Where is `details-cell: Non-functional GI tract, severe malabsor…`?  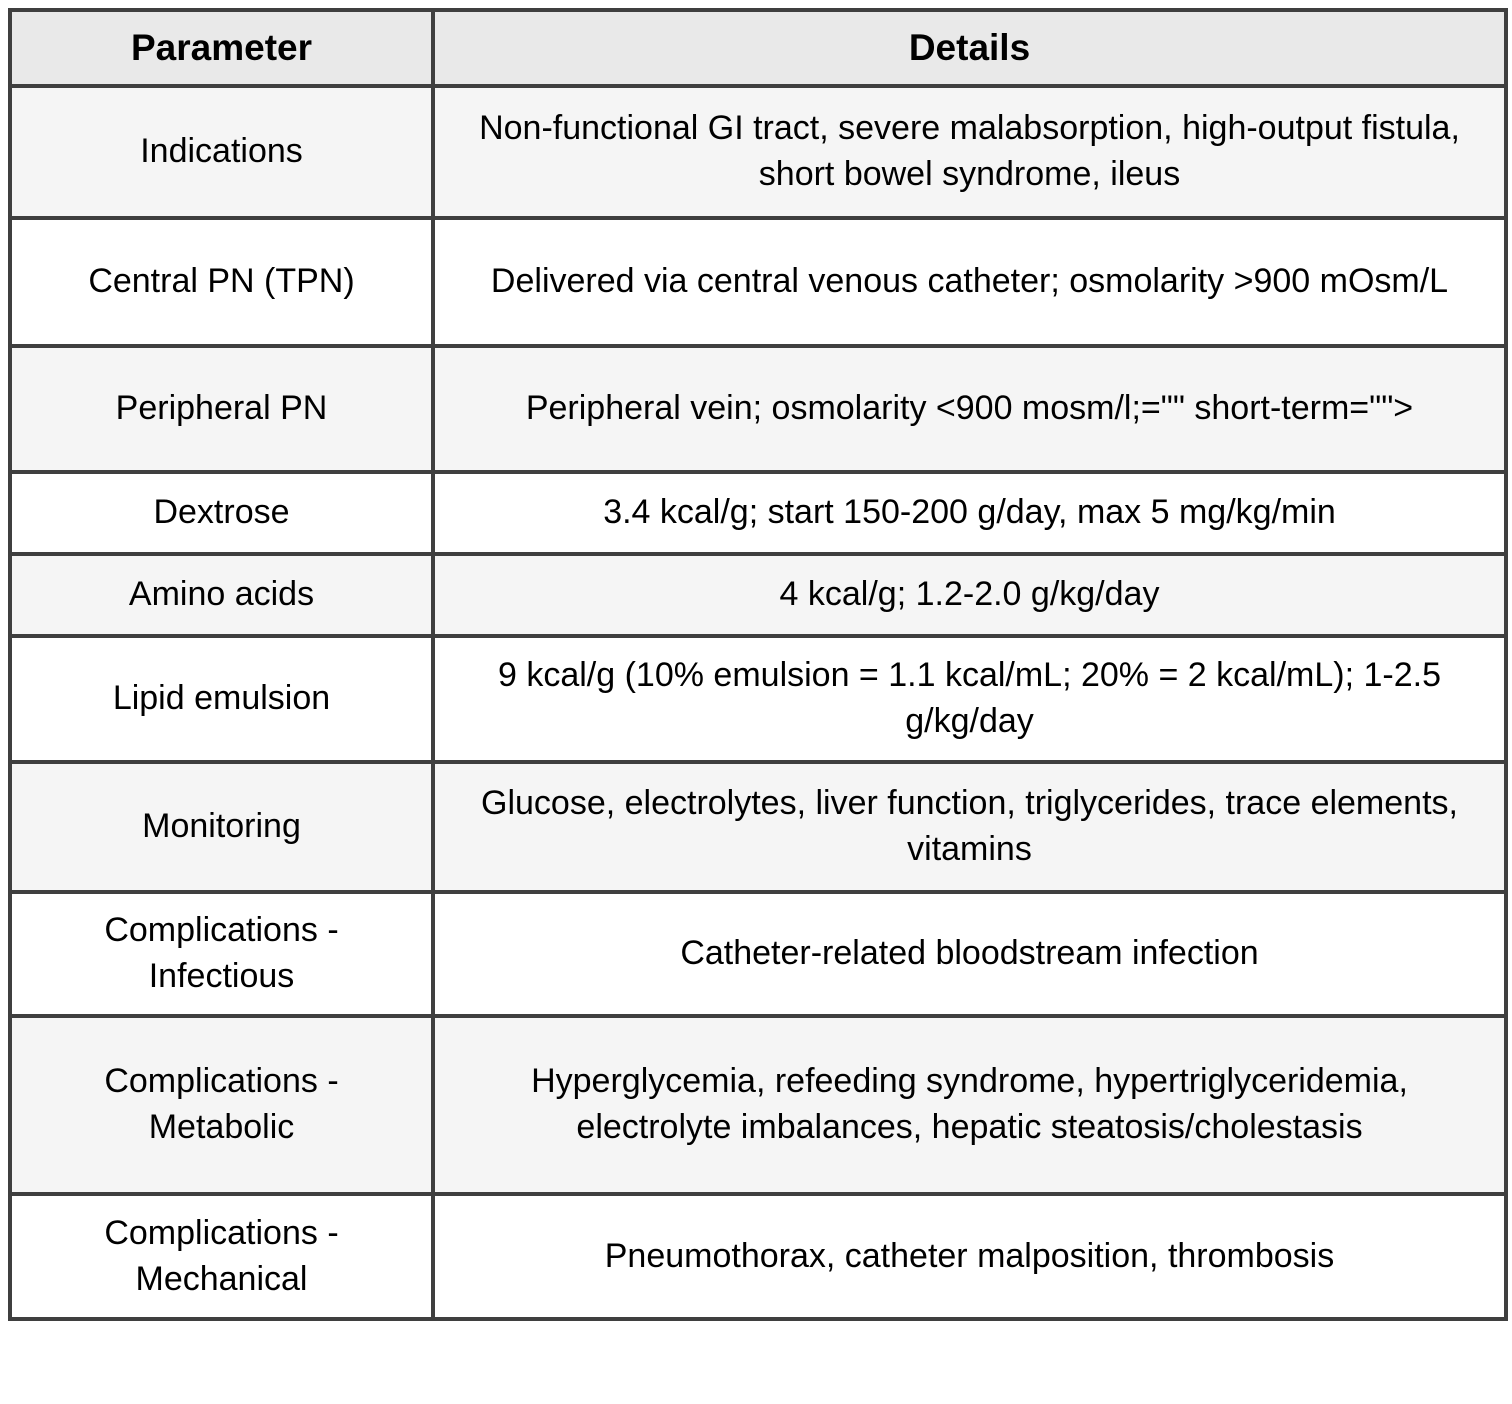 details-cell: Non-functional GI tract, severe malabsor… is located at coordinates (969, 152).